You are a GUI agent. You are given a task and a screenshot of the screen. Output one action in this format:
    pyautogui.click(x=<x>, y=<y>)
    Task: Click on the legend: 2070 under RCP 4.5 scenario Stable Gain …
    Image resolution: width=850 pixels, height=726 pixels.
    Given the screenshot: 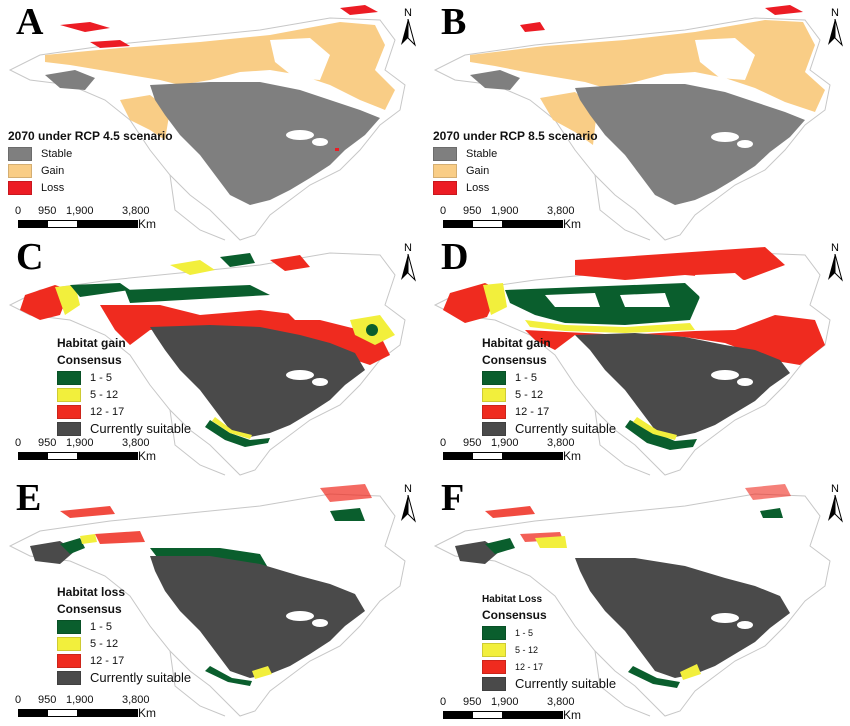 What is the action you would take?
    pyautogui.click(x=90, y=162)
    